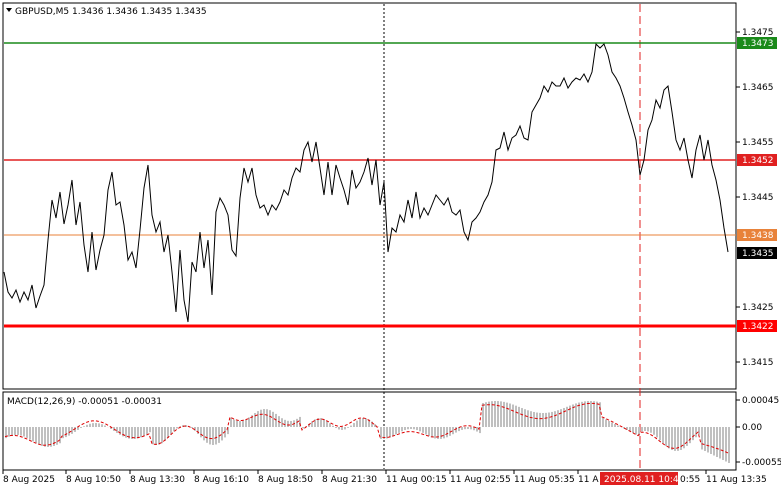 Image resolution: width=781 pixels, height=489 pixels. Describe the element at coordinates (758, 88) in the screenshot. I see `price-tick: 1.3465` at that location.